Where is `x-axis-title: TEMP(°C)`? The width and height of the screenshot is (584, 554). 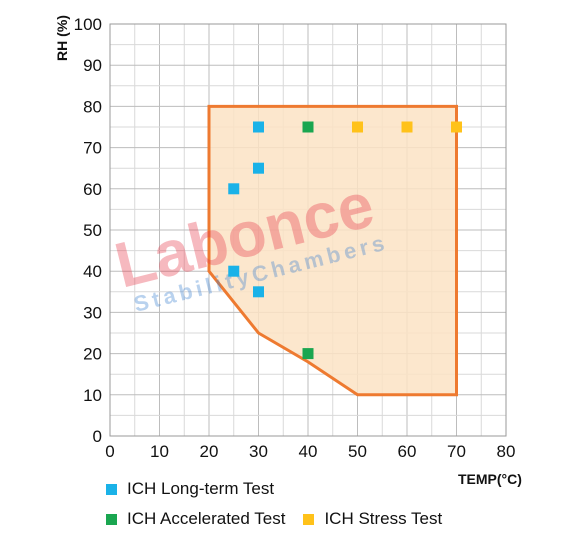
x-axis-title: TEMP(°C) is located at coordinates (490, 479).